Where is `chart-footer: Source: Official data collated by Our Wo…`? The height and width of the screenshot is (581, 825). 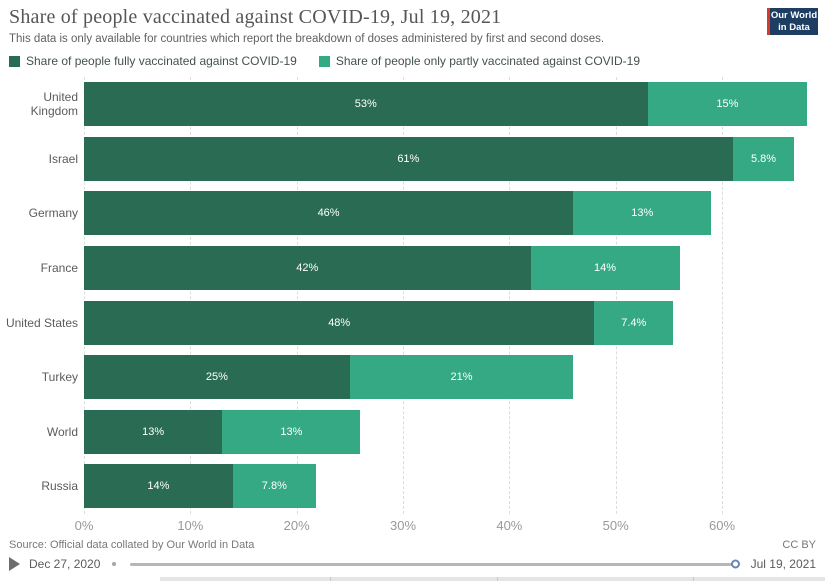
chart-footer: Source: Official data collated by Our Wo… is located at coordinates (412, 545).